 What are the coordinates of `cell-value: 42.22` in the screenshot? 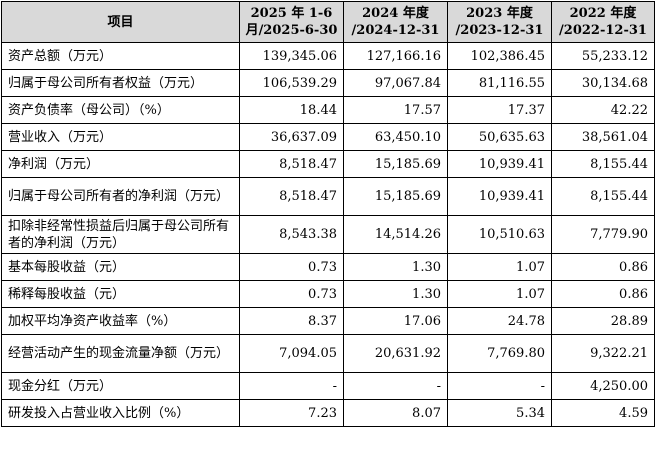 It's located at (603, 110).